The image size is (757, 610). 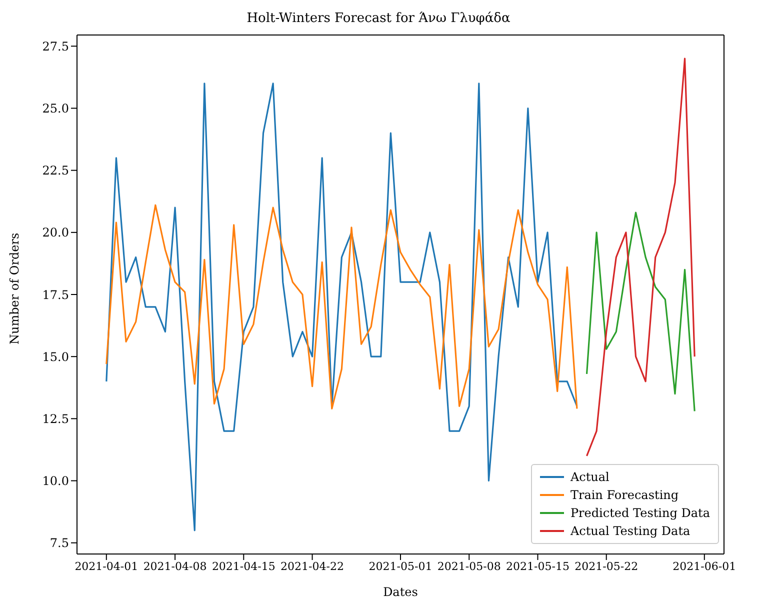 What do you see at coordinates (55, 295) in the screenshot?
I see `y-tick-label: 17.5` at bounding box center [55, 295].